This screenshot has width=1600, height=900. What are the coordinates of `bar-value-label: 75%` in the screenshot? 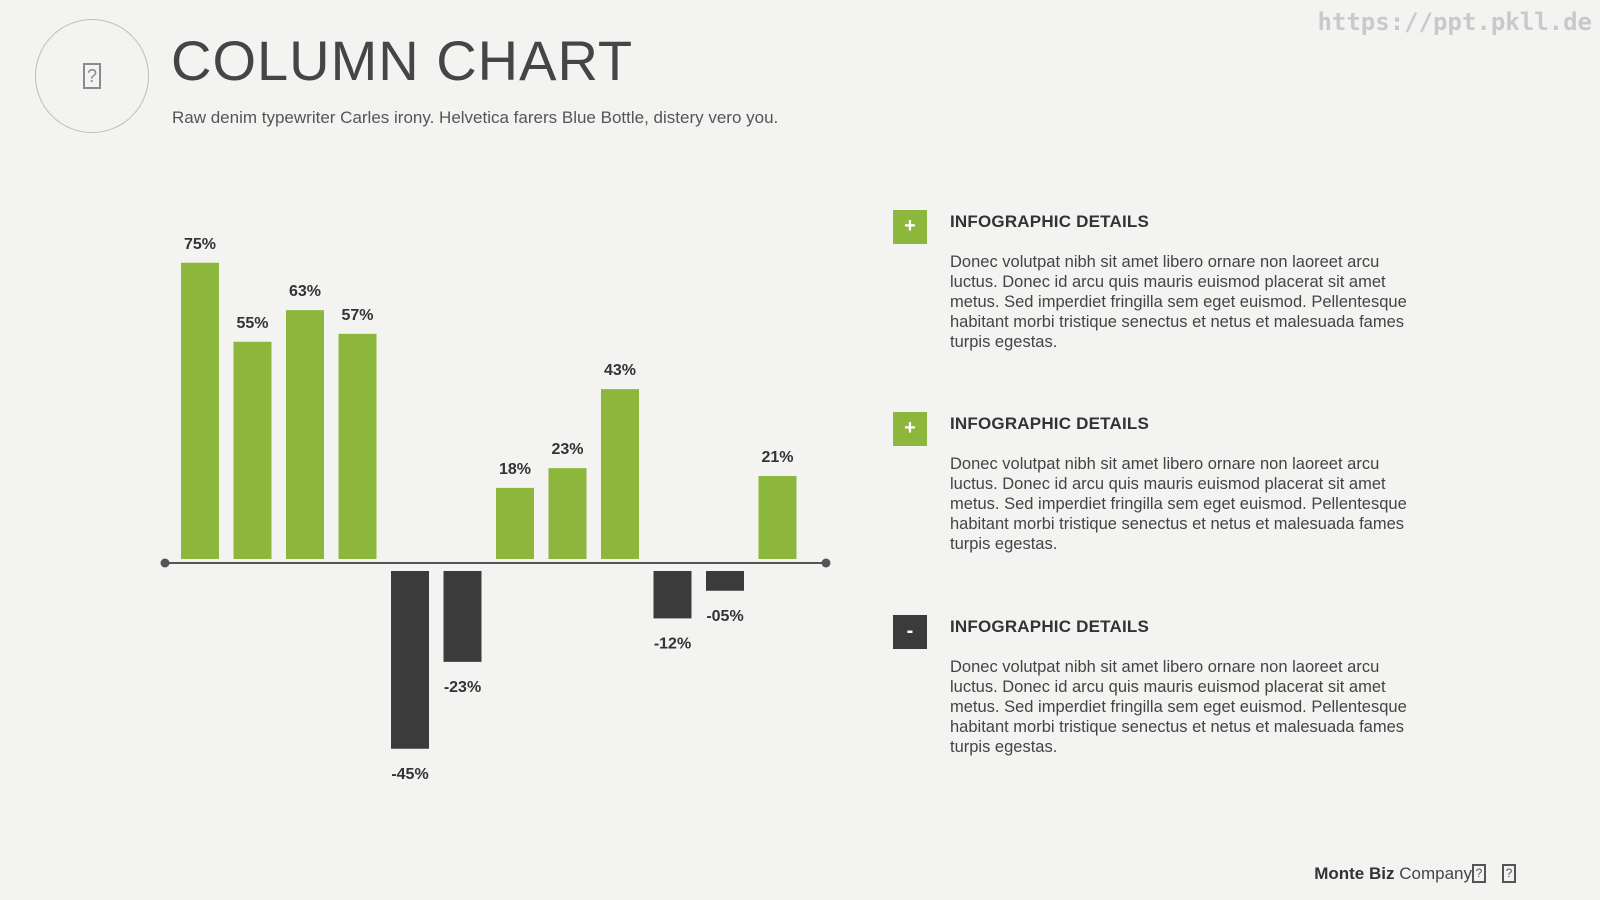 It's located at (200, 244).